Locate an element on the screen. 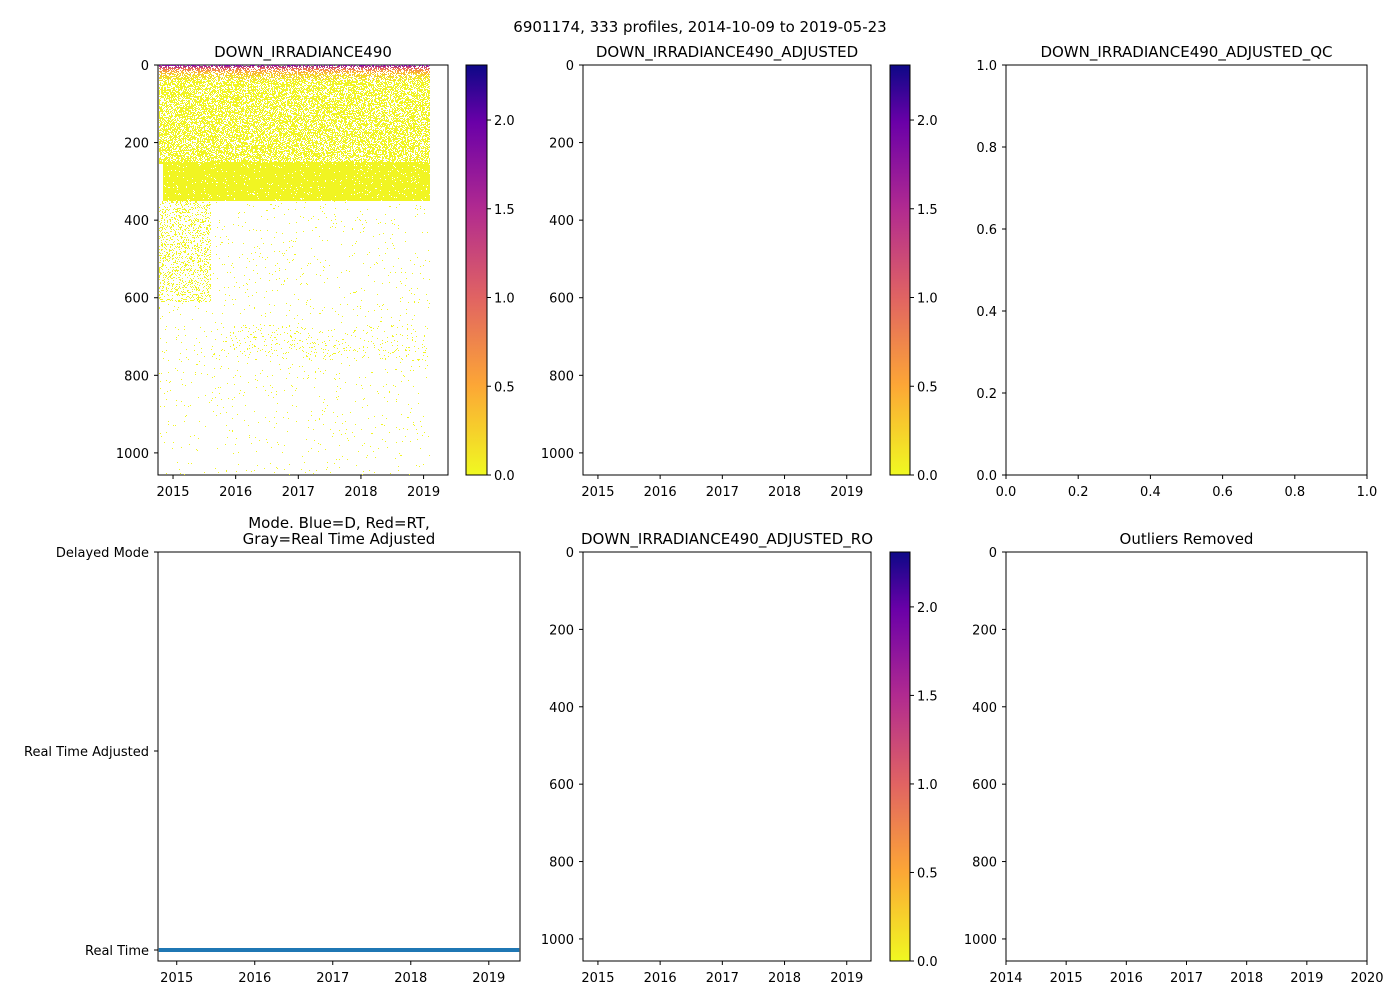  panel-title: DOWN_IRRADIANCE490 is located at coordinates (303, 52).